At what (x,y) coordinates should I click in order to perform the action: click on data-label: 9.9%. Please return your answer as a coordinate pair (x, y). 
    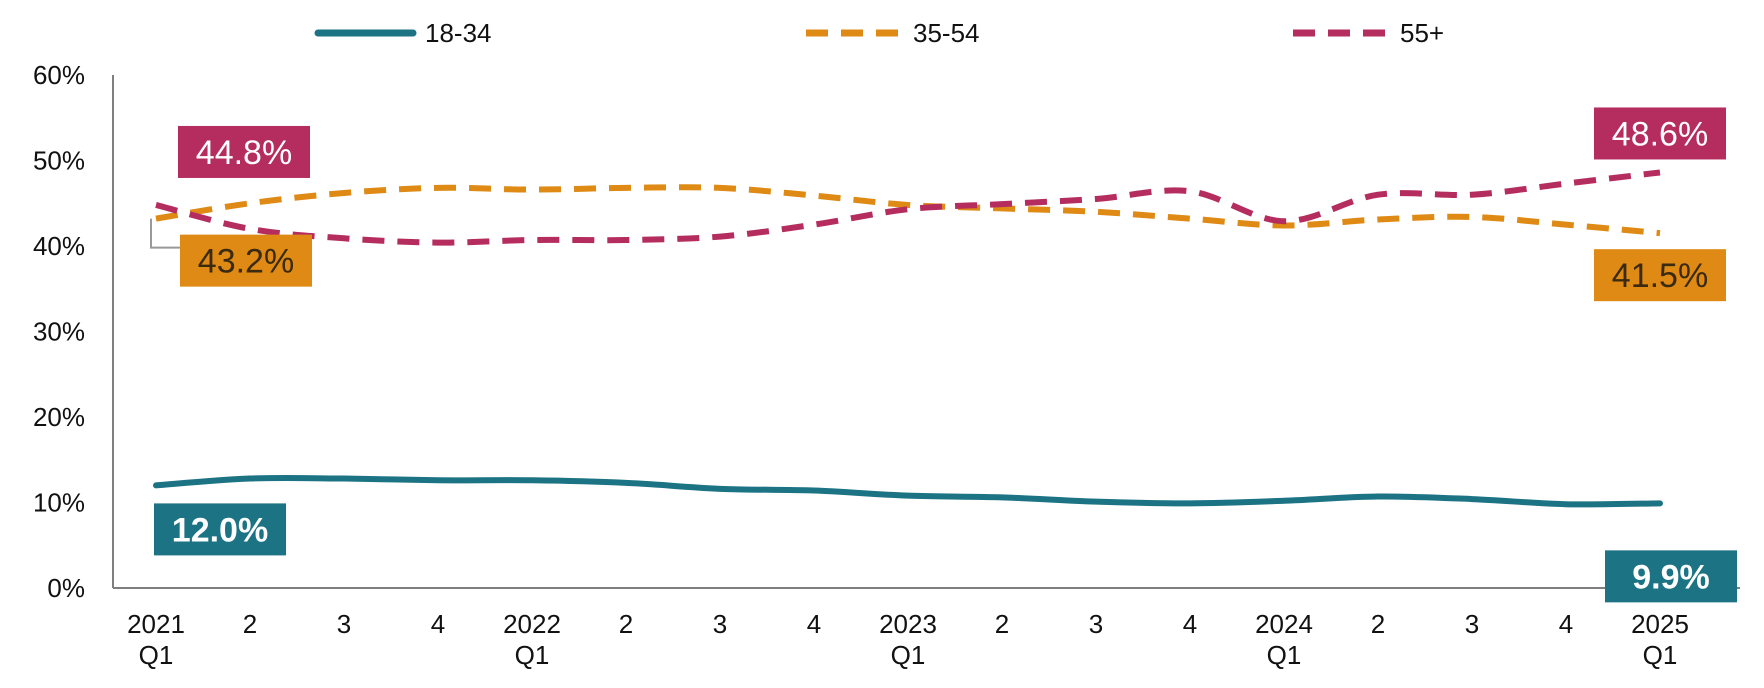
    Looking at the image, I should click on (1671, 577).